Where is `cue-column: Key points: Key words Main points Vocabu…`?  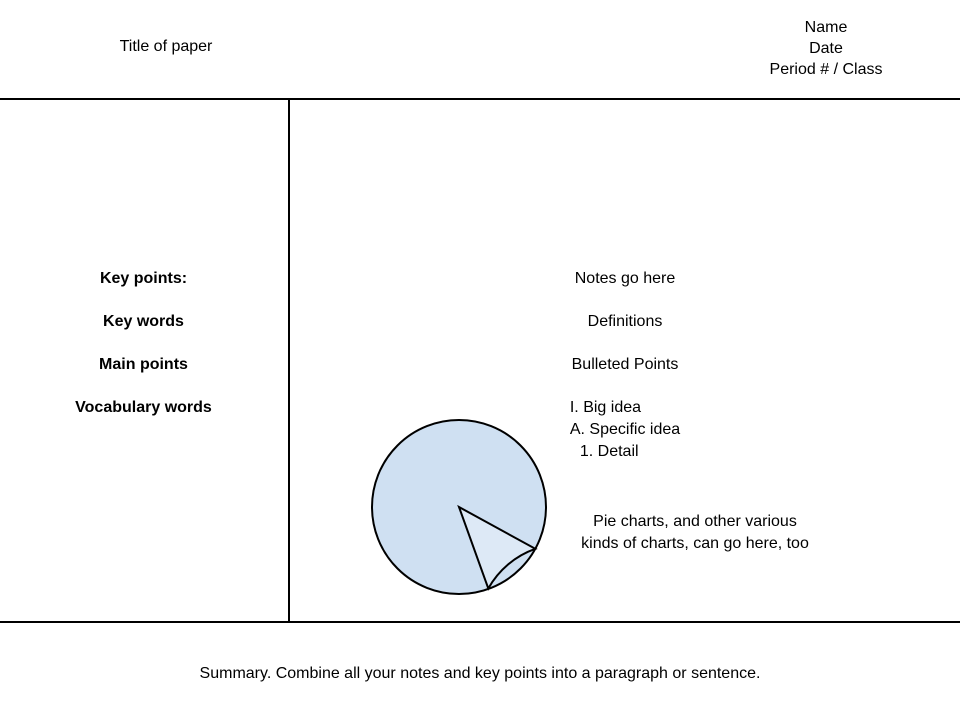 cue-column: Key points: Key words Main points Vocabu… is located at coordinates (144, 354).